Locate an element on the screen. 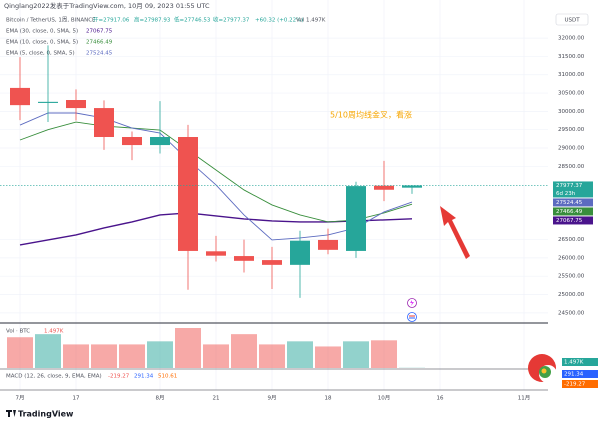 This screenshot has width=600, height=423. indicator-value: 27067.75 is located at coordinates (99, 32).